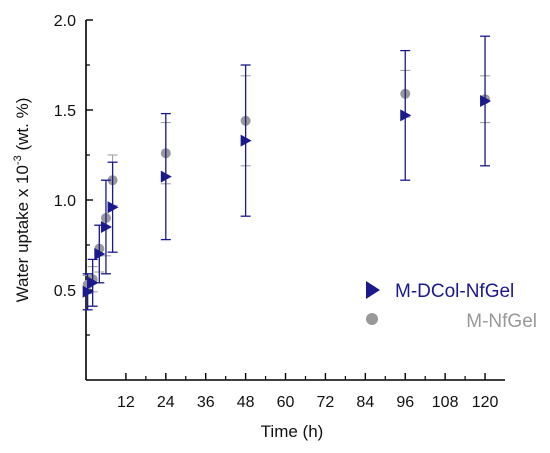 This screenshot has width=550, height=453. What do you see at coordinates (501, 321) in the screenshot?
I see `legend-label-m-nfgel: M-NfGel` at bounding box center [501, 321].